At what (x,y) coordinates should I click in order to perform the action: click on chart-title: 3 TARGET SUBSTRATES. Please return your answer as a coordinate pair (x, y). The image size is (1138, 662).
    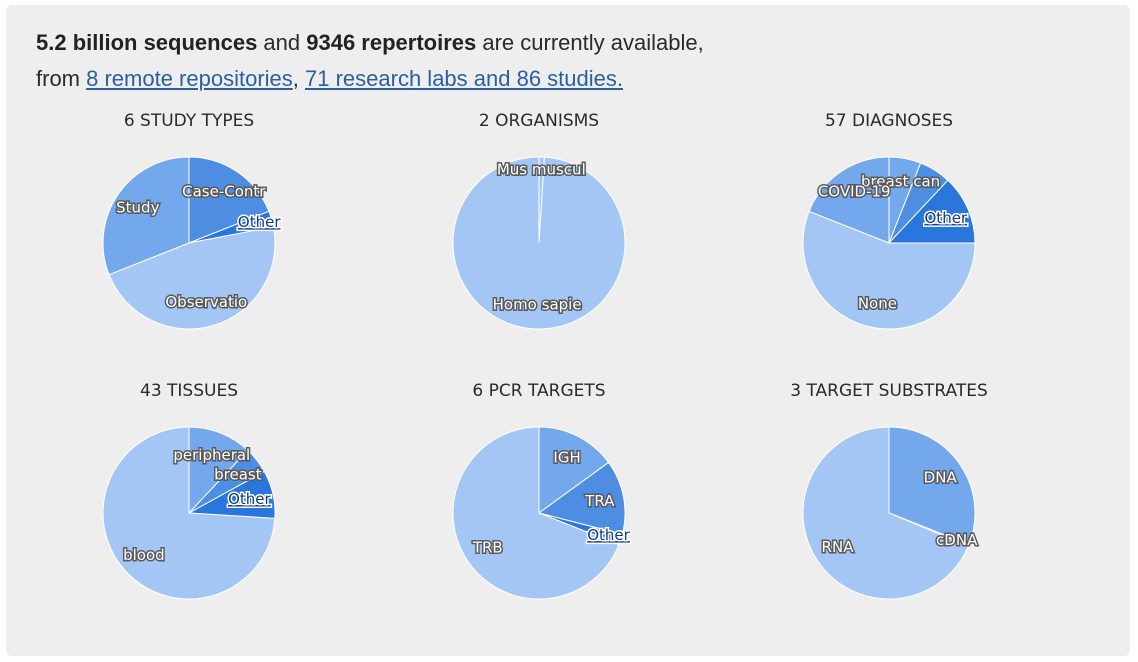
    Looking at the image, I should click on (889, 391).